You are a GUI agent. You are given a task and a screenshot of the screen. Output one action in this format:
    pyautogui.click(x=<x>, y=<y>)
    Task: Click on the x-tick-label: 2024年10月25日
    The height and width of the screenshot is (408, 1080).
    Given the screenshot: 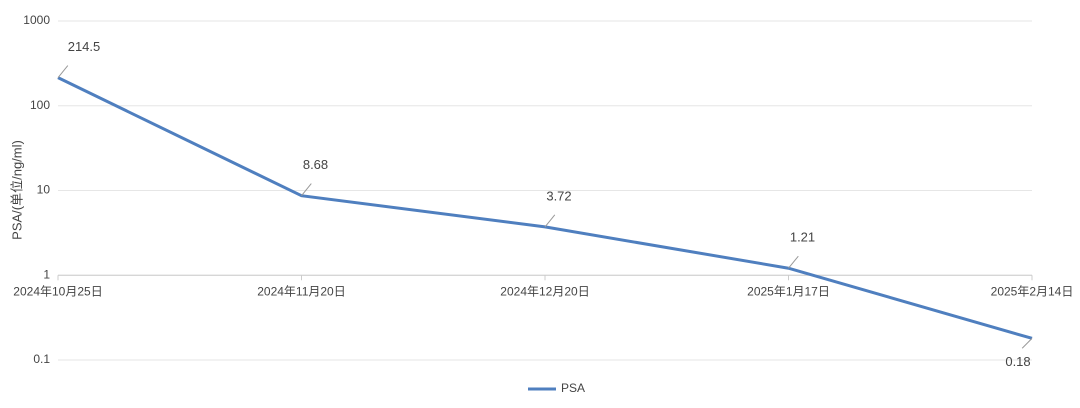 What is the action you would take?
    pyautogui.click(x=57, y=291)
    